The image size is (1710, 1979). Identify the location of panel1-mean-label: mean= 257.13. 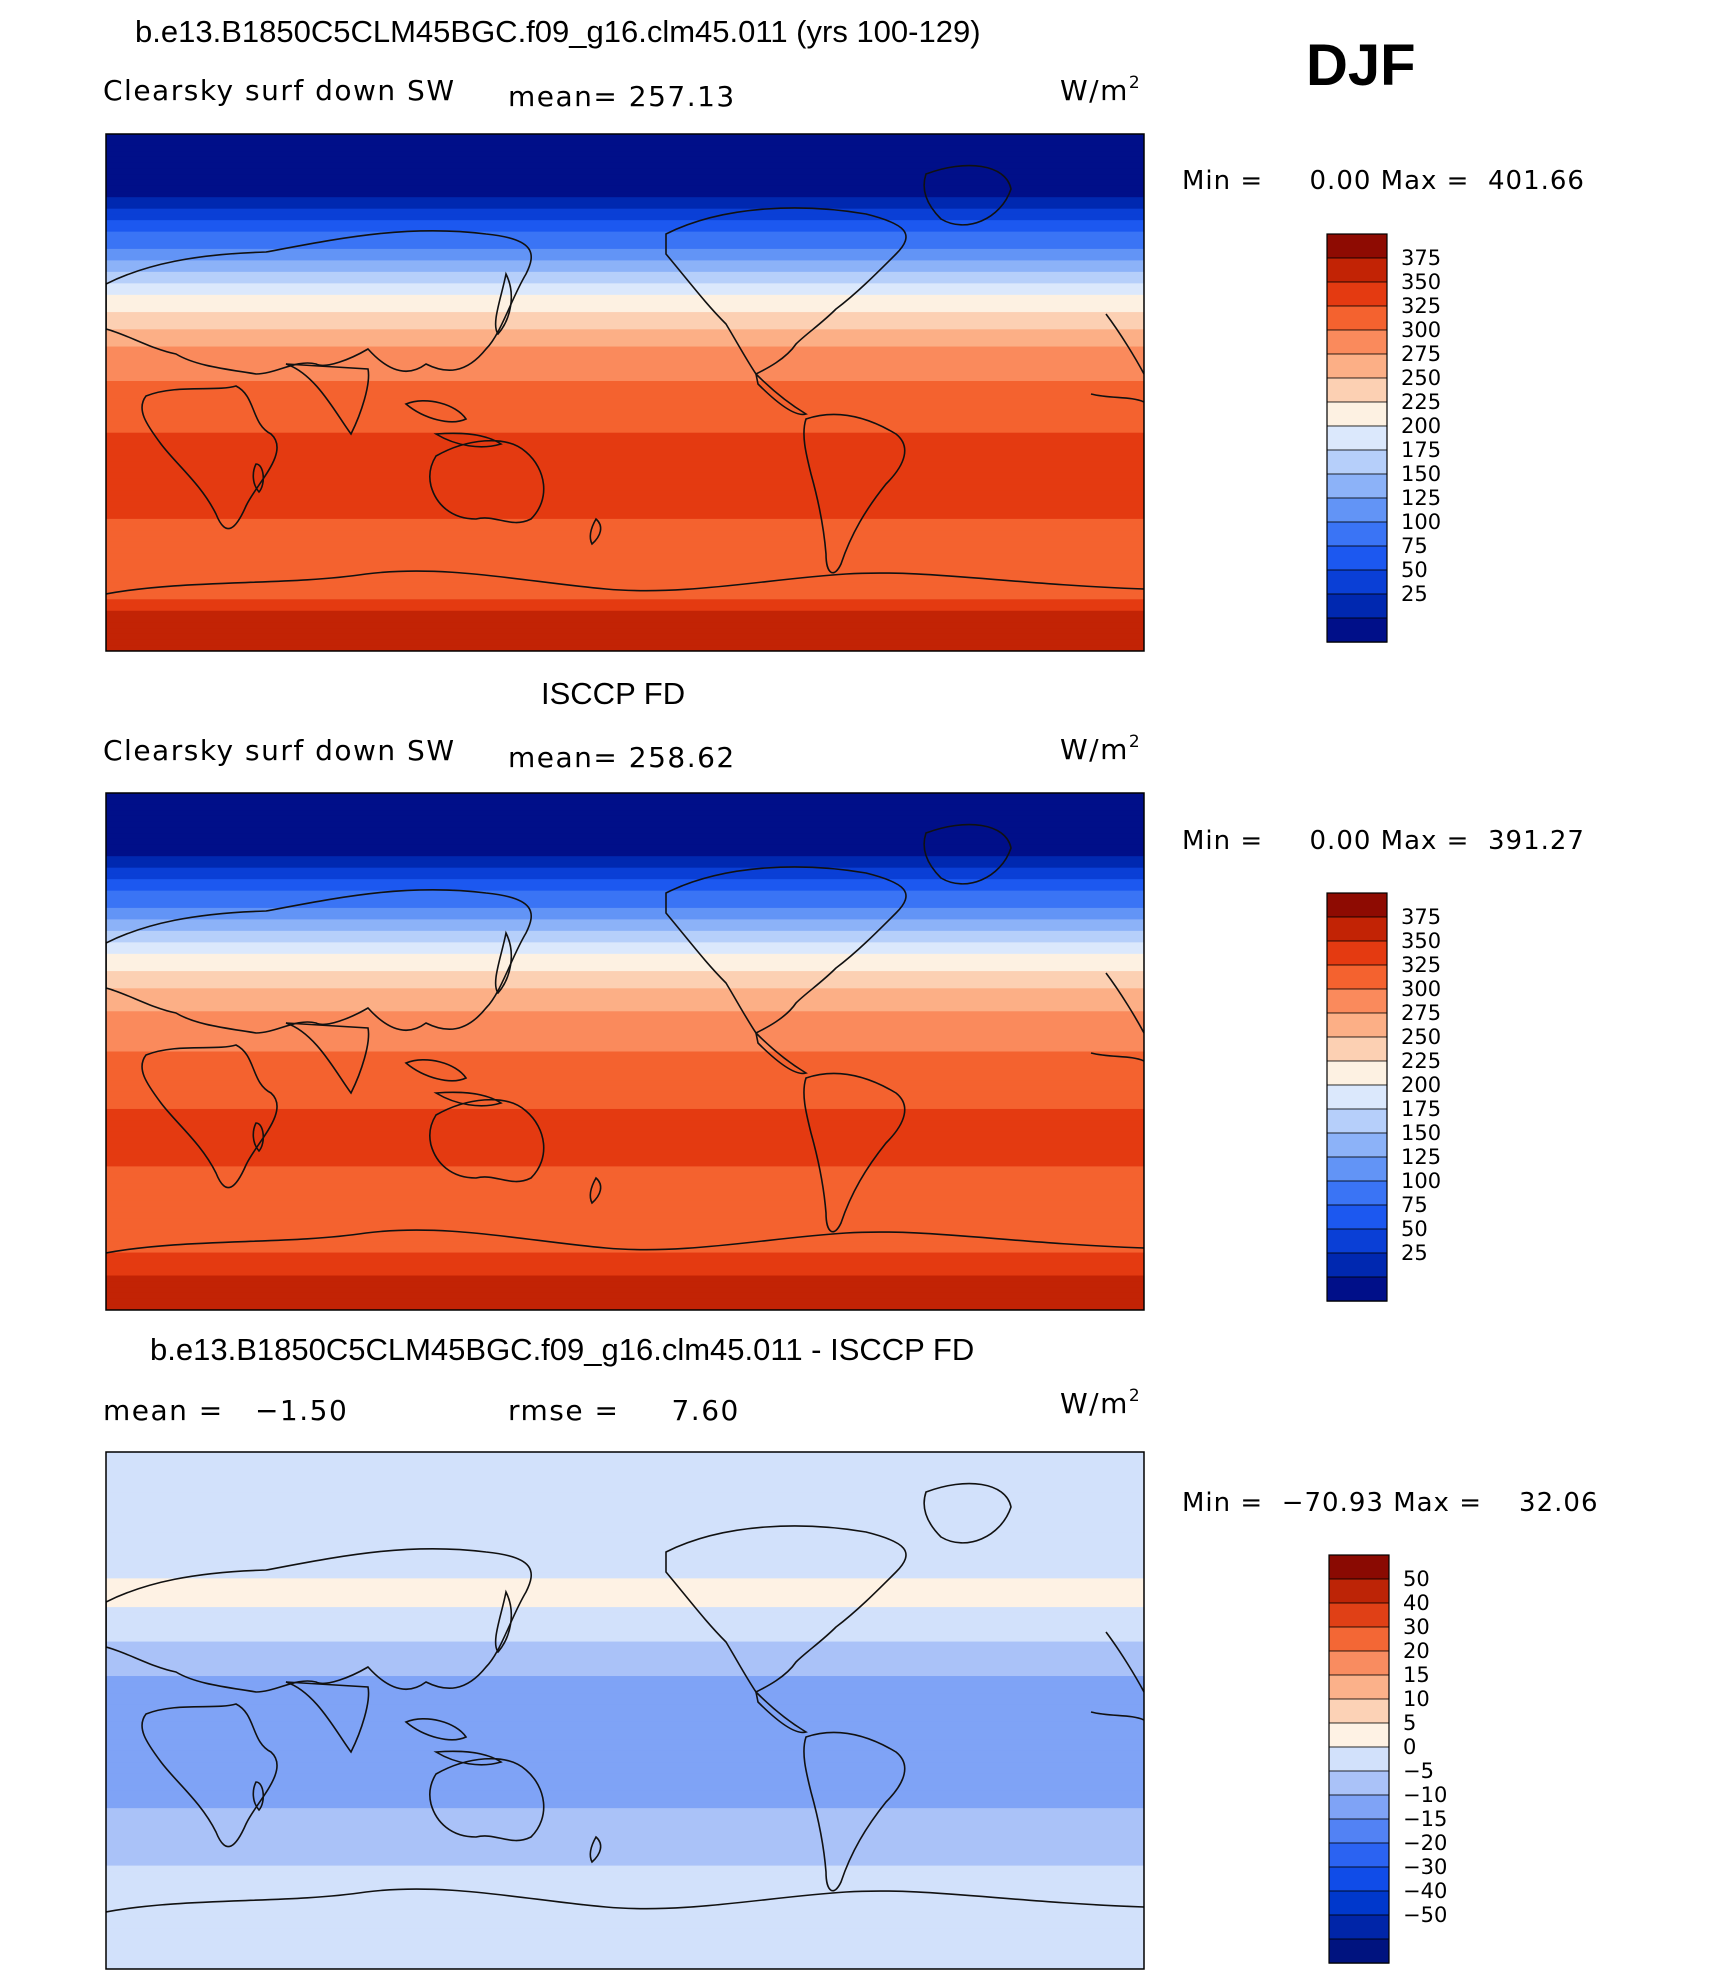
(622, 96).